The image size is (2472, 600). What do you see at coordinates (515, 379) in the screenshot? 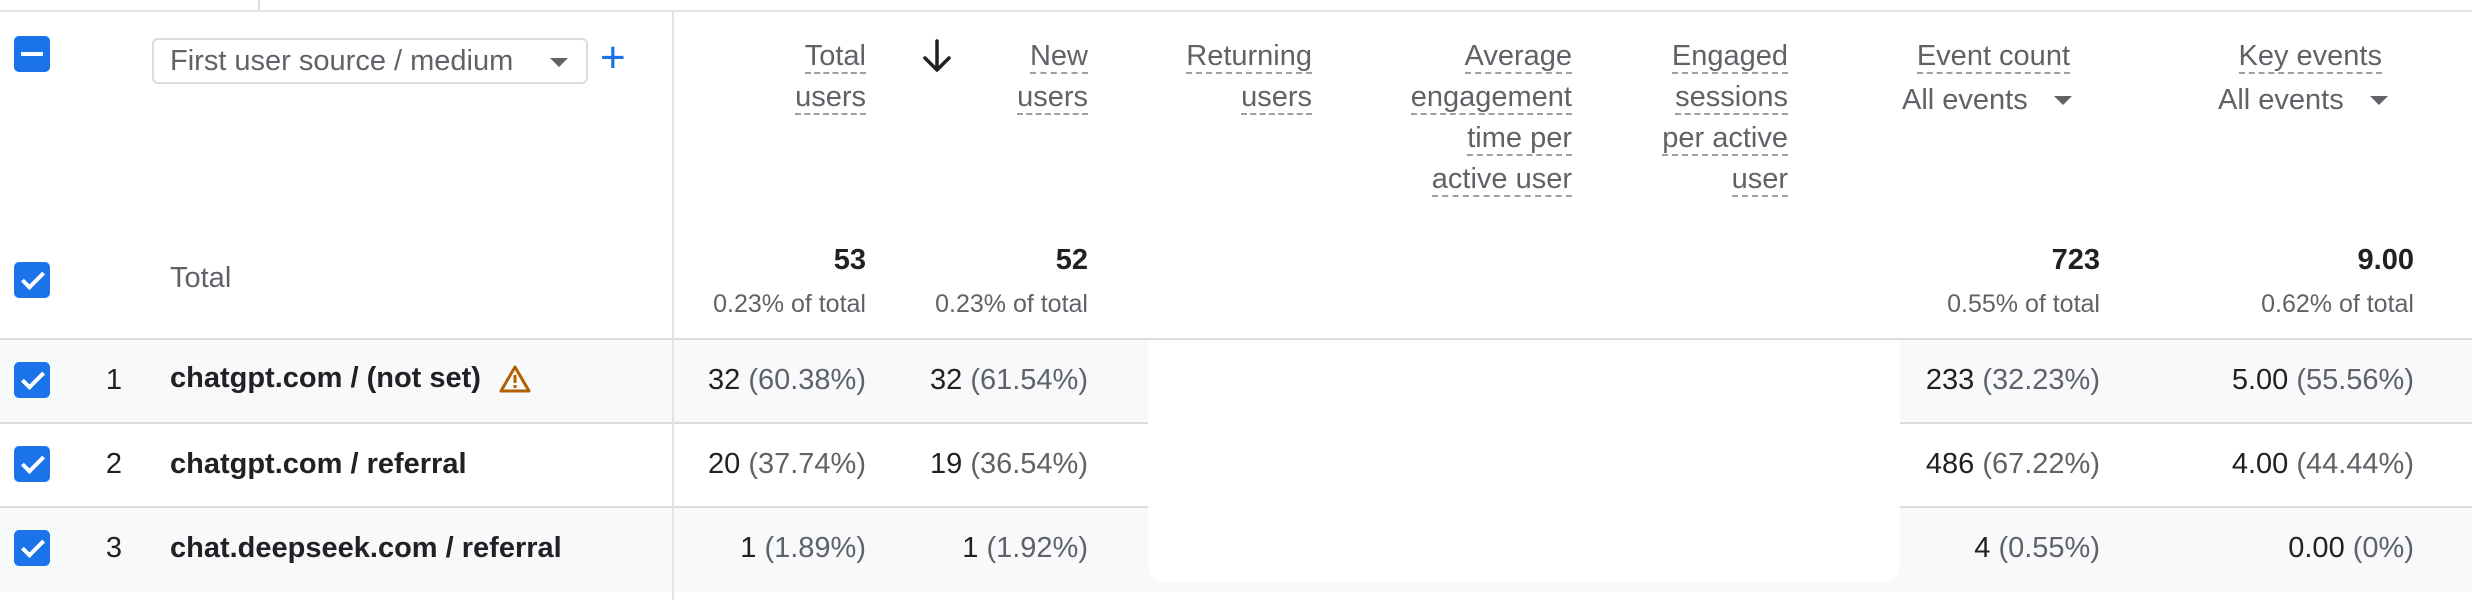
I see `warning-triangle-icon` at bounding box center [515, 379].